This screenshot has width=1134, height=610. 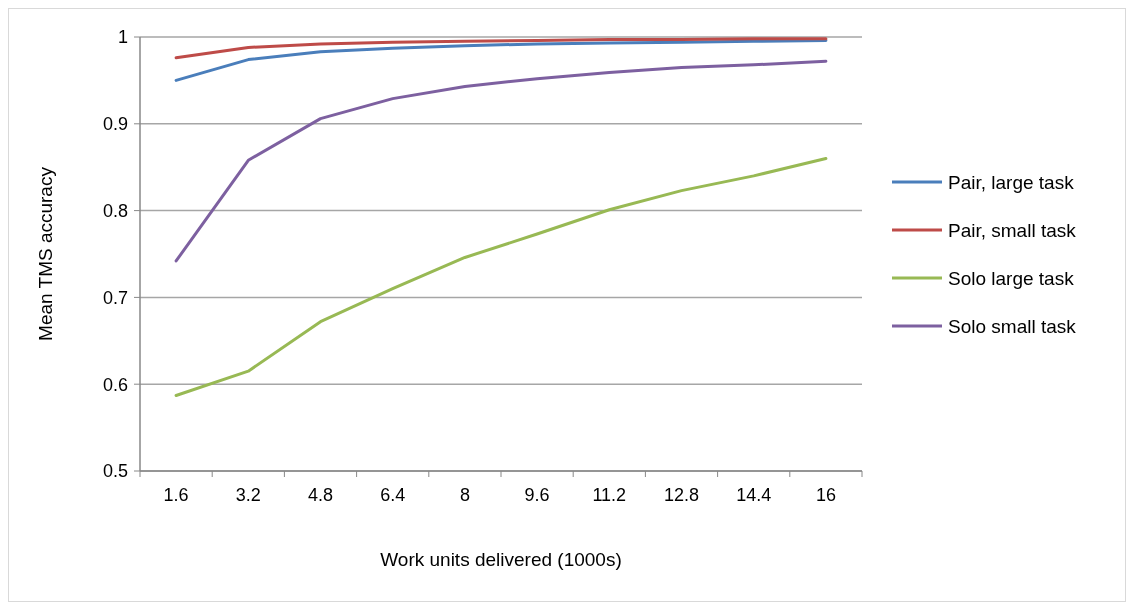 What do you see at coordinates (176, 495) in the screenshot?
I see `x-tick-label: 1.6` at bounding box center [176, 495].